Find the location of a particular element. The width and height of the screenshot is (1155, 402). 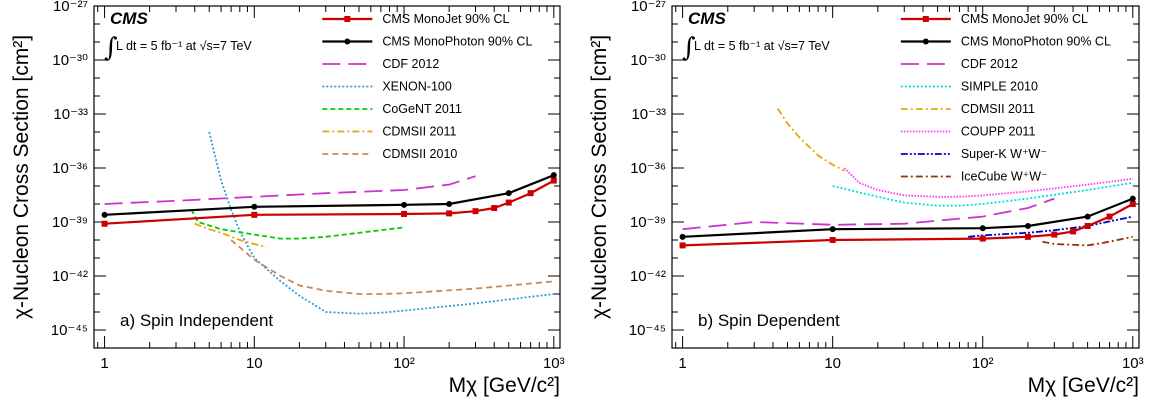

legend-label: COUPP 2011 is located at coordinates (998, 132).